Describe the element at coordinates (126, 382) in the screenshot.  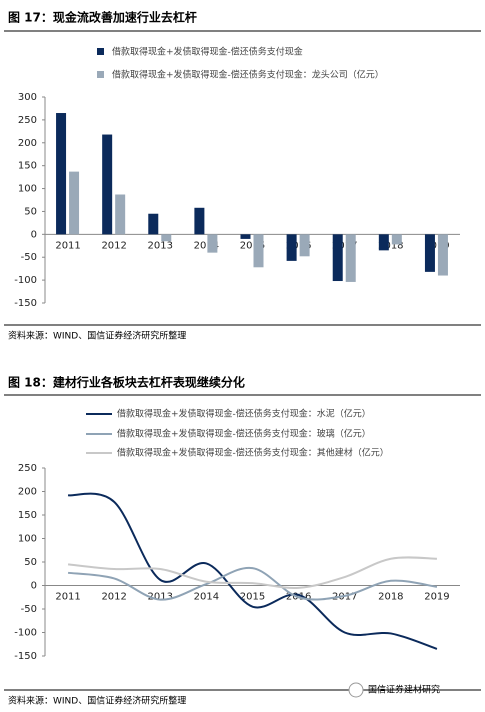
I see `figure-title: 图 18：建材行业各板块去杠杆表现继续分化` at that location.